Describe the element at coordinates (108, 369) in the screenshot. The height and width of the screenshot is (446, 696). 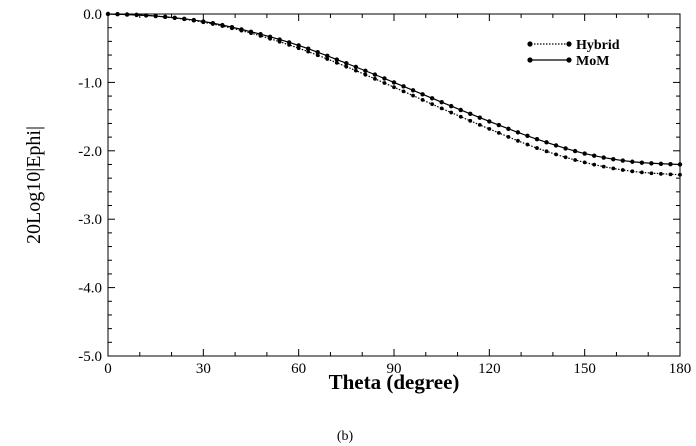
I see `x-tick-label: 0` at that location.